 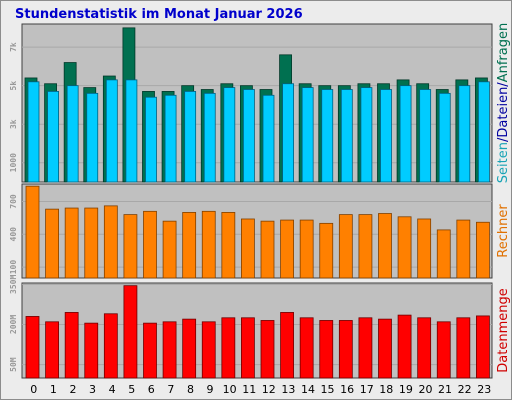 What do you see at coordinates (33, 389) in the screenshot?
I see `x-tick-label: 0` at bounding box center [33, 389].